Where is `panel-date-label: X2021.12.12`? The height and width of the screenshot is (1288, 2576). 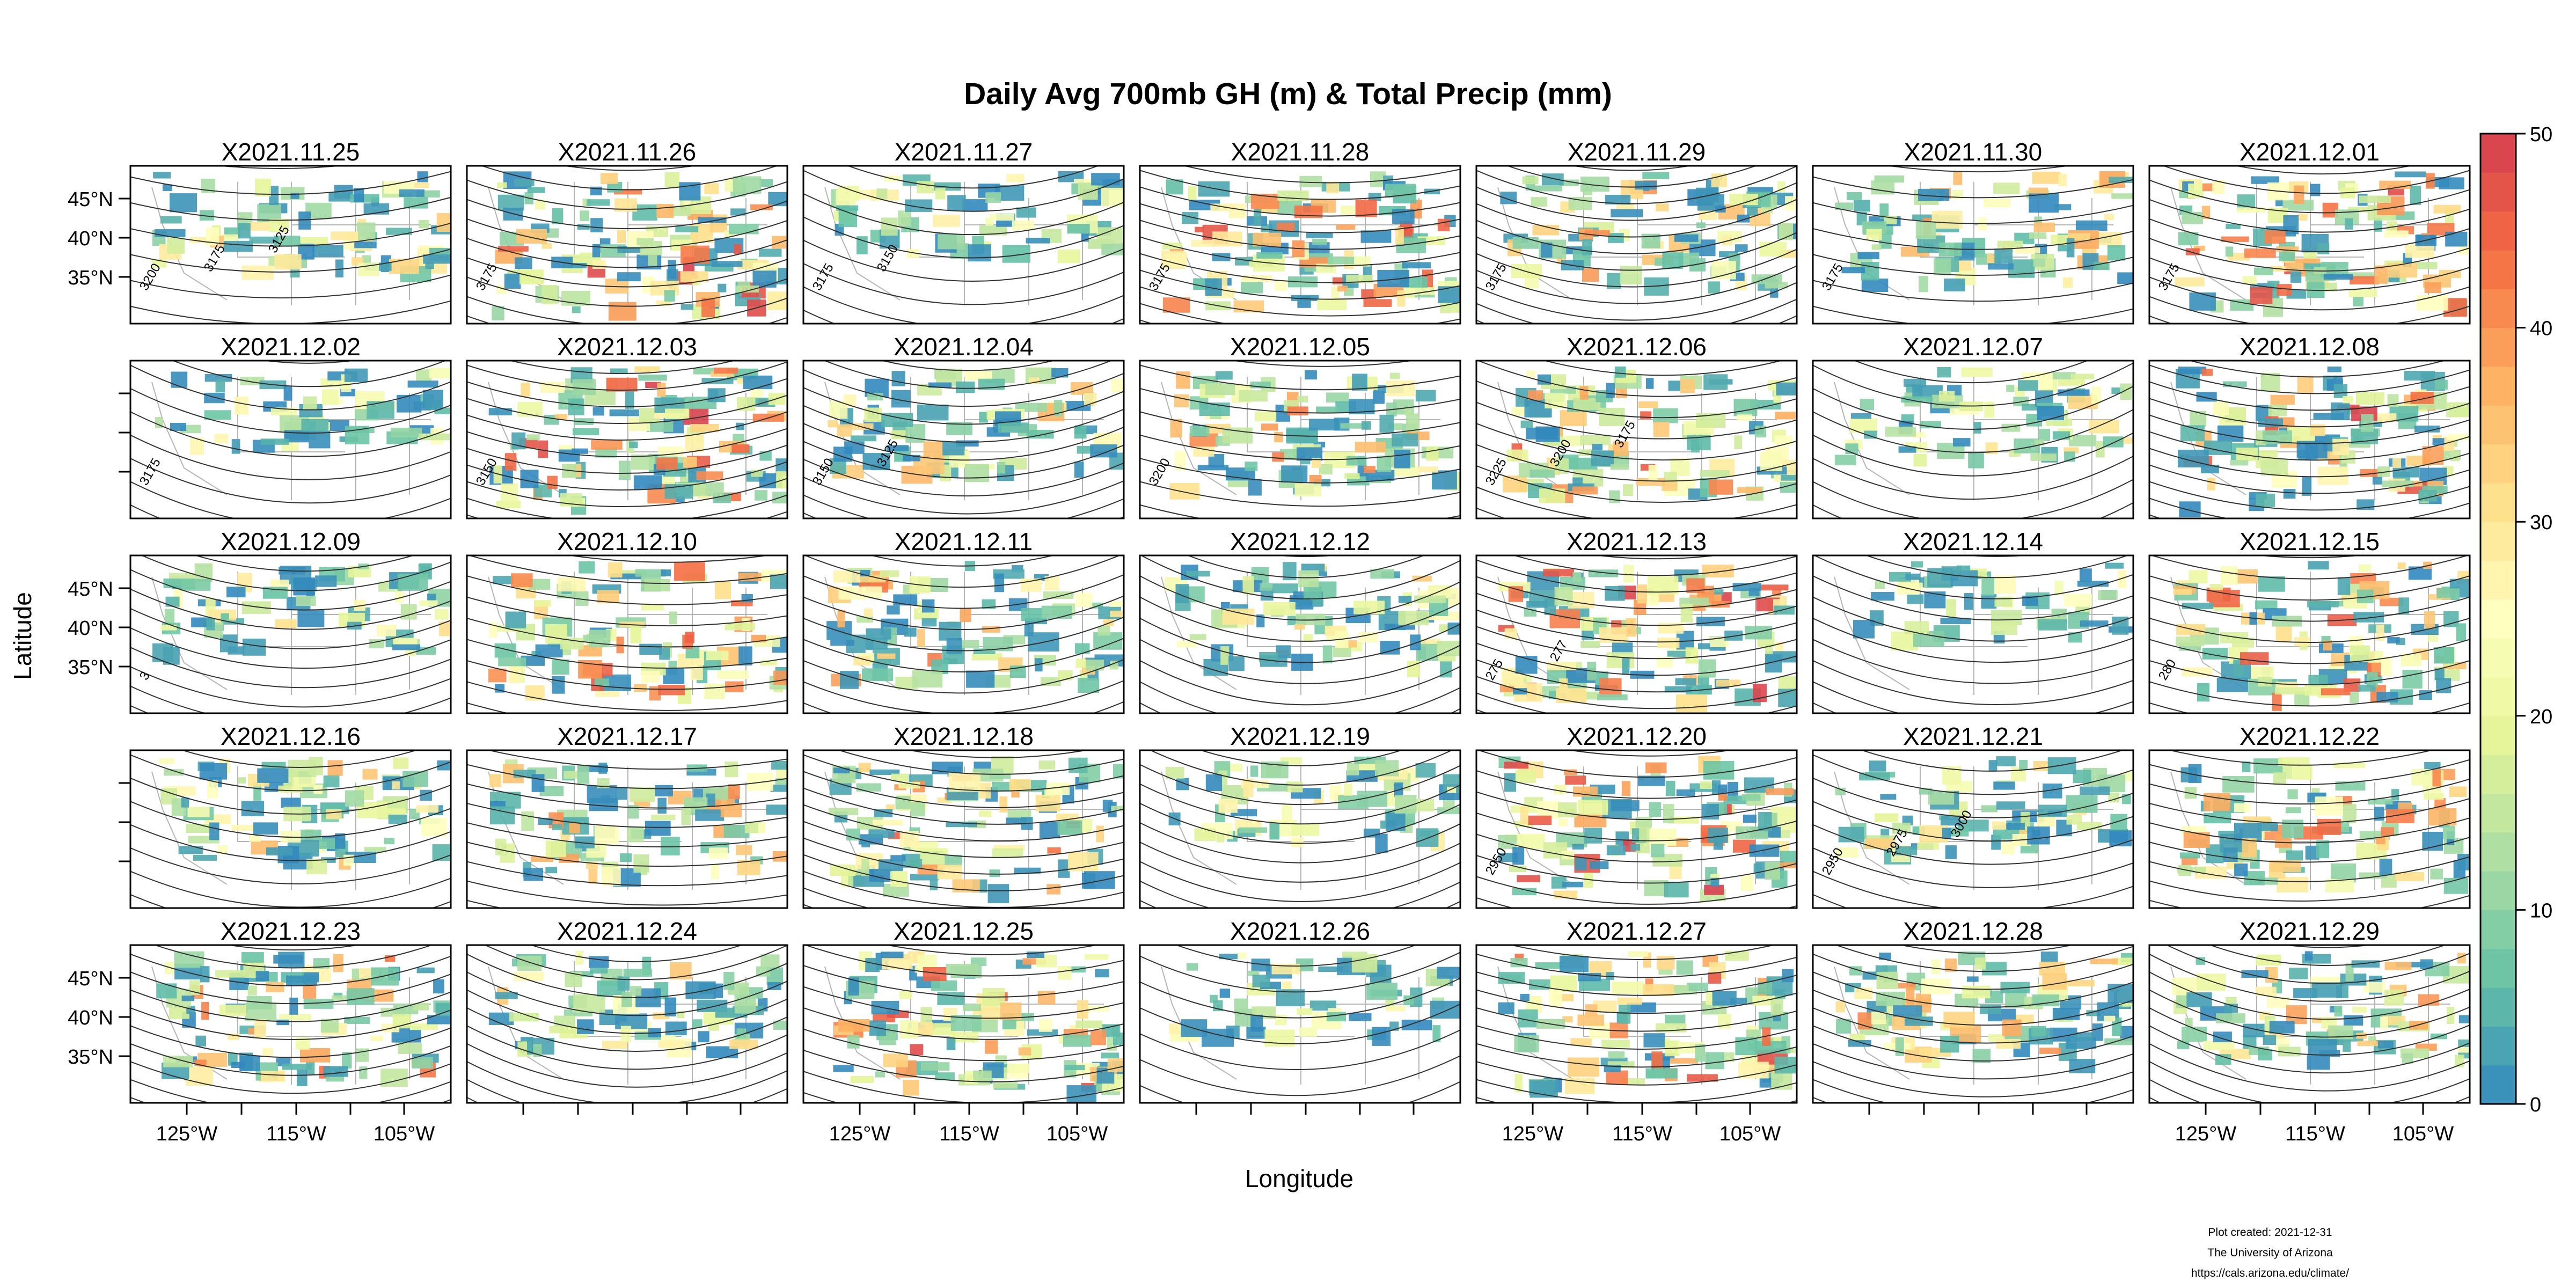 panel-date-label: X2021.12.12 is located at coordinates (1300, 541).